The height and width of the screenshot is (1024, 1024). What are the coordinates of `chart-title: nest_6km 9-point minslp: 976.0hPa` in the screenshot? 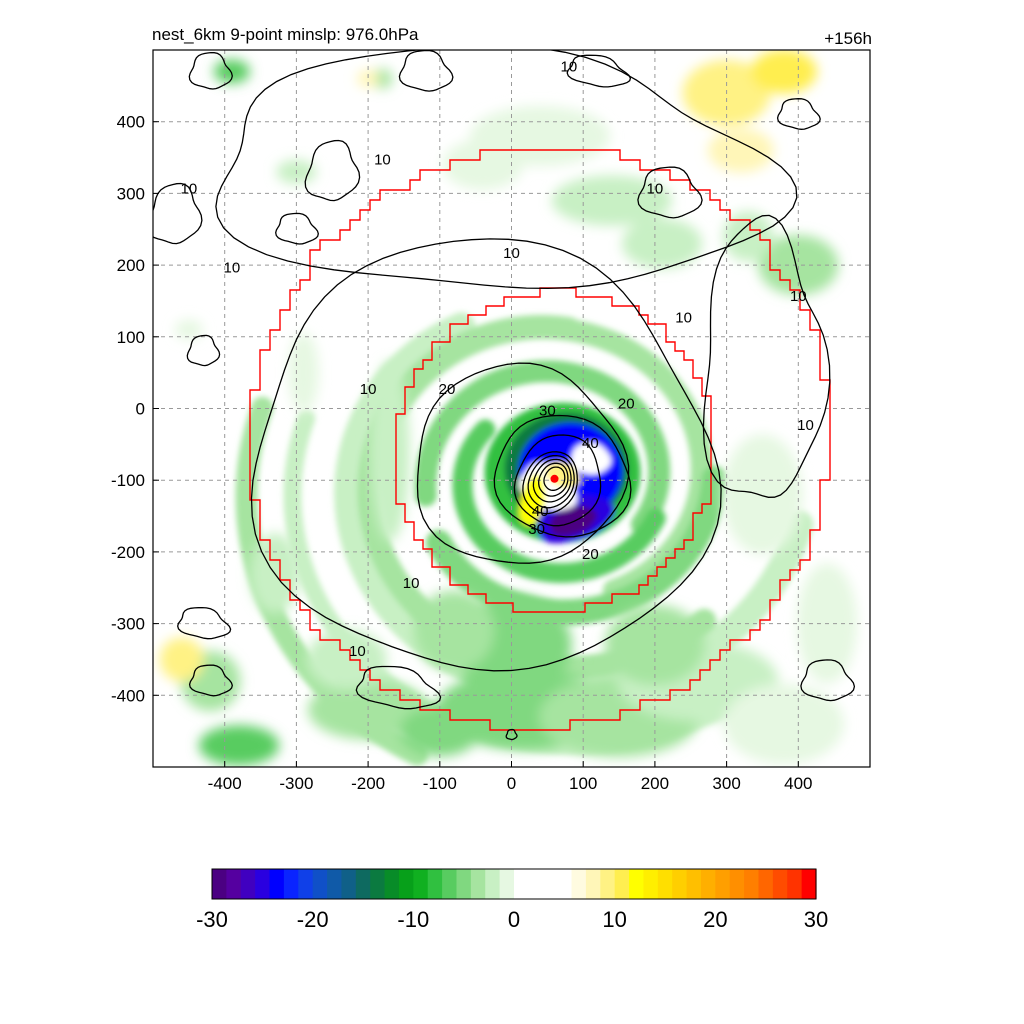 It's located at (285, 34).